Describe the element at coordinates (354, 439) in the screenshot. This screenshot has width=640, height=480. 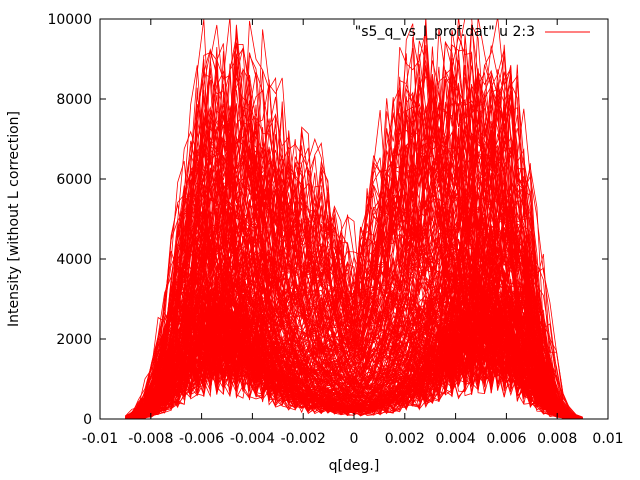
I see `x-tick-label: 0` at that location.